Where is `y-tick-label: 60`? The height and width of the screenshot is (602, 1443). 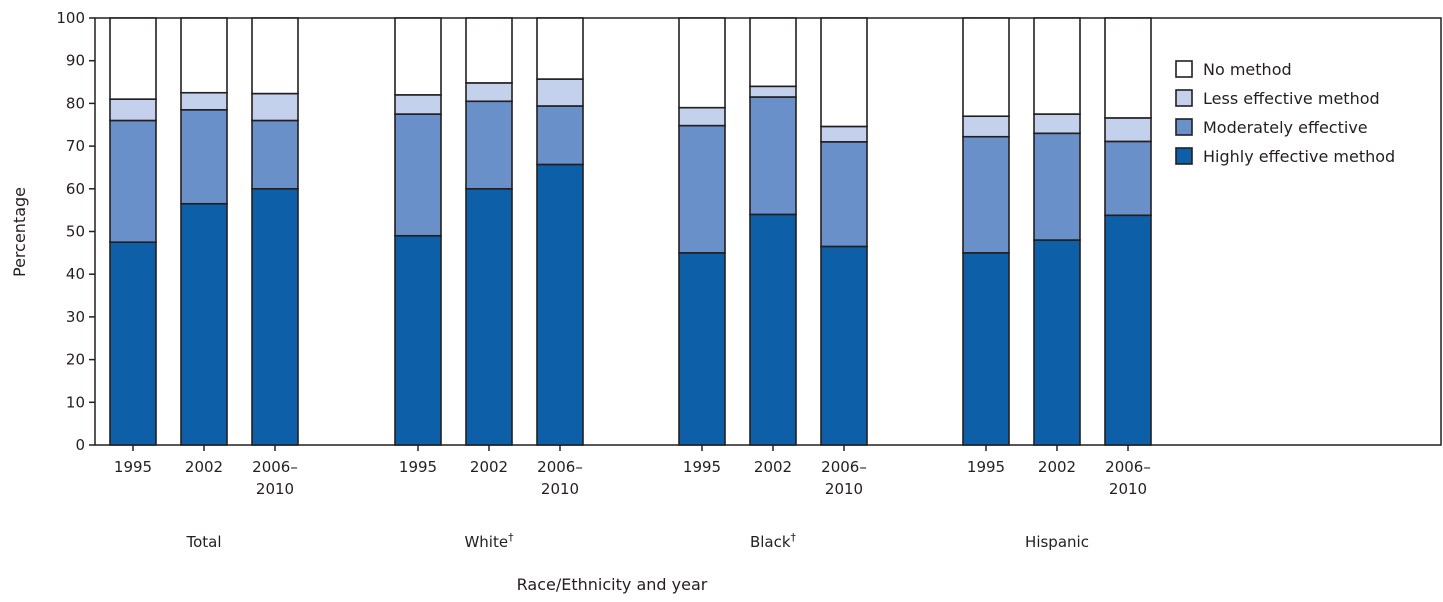 y-tick-label: 60 is located at coordinates (75, 189).